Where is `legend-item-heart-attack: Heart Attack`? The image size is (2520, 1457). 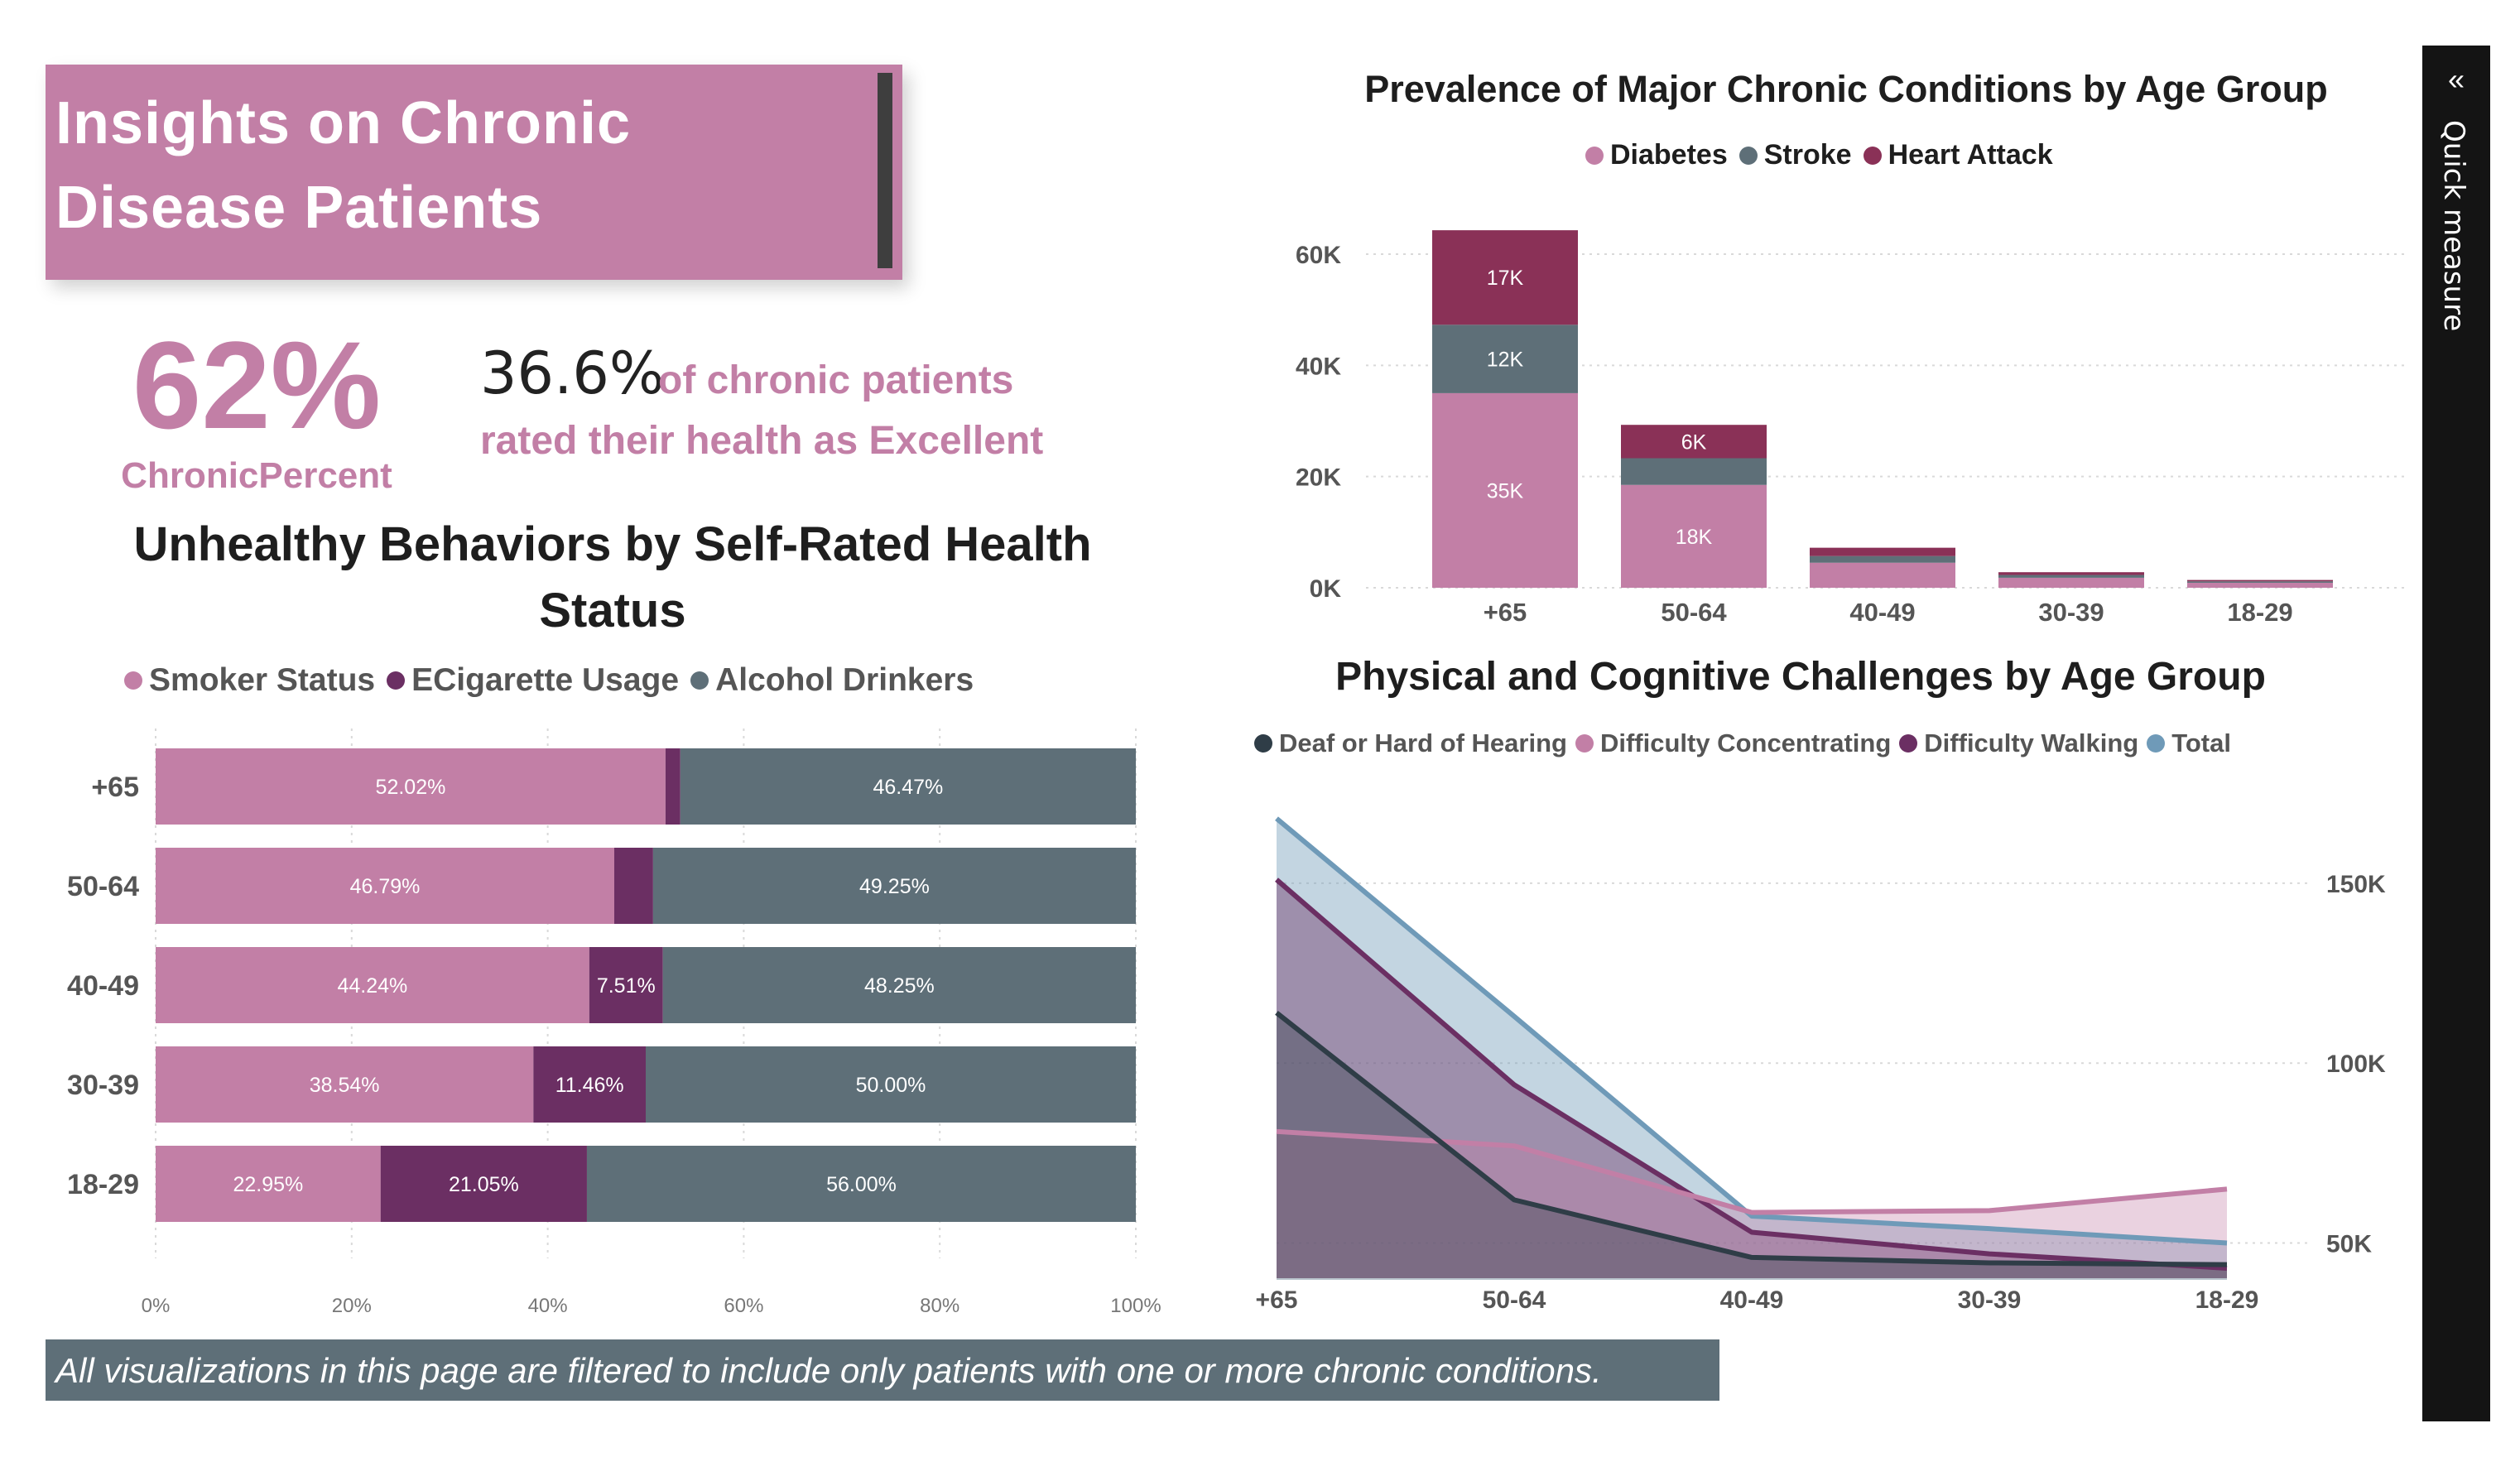
legend-item-heart-attack: Heart Attack is located at coordinates (1958, 155).